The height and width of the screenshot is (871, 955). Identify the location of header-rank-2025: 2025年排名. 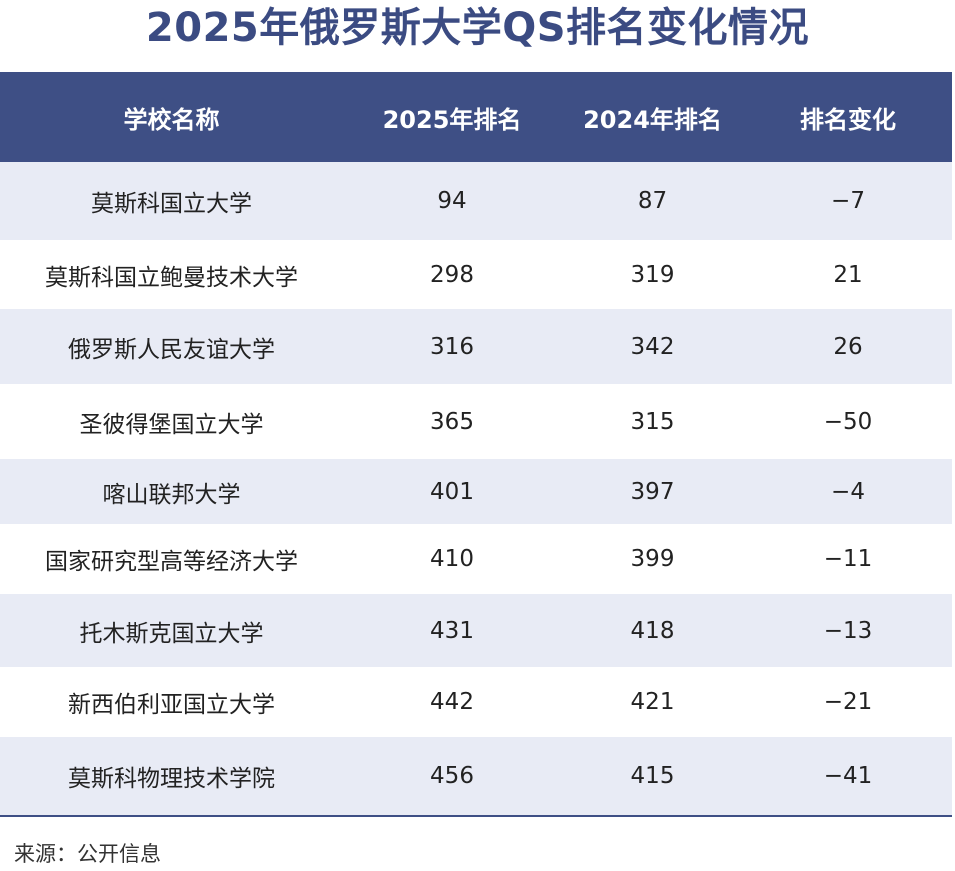
(452, 119).